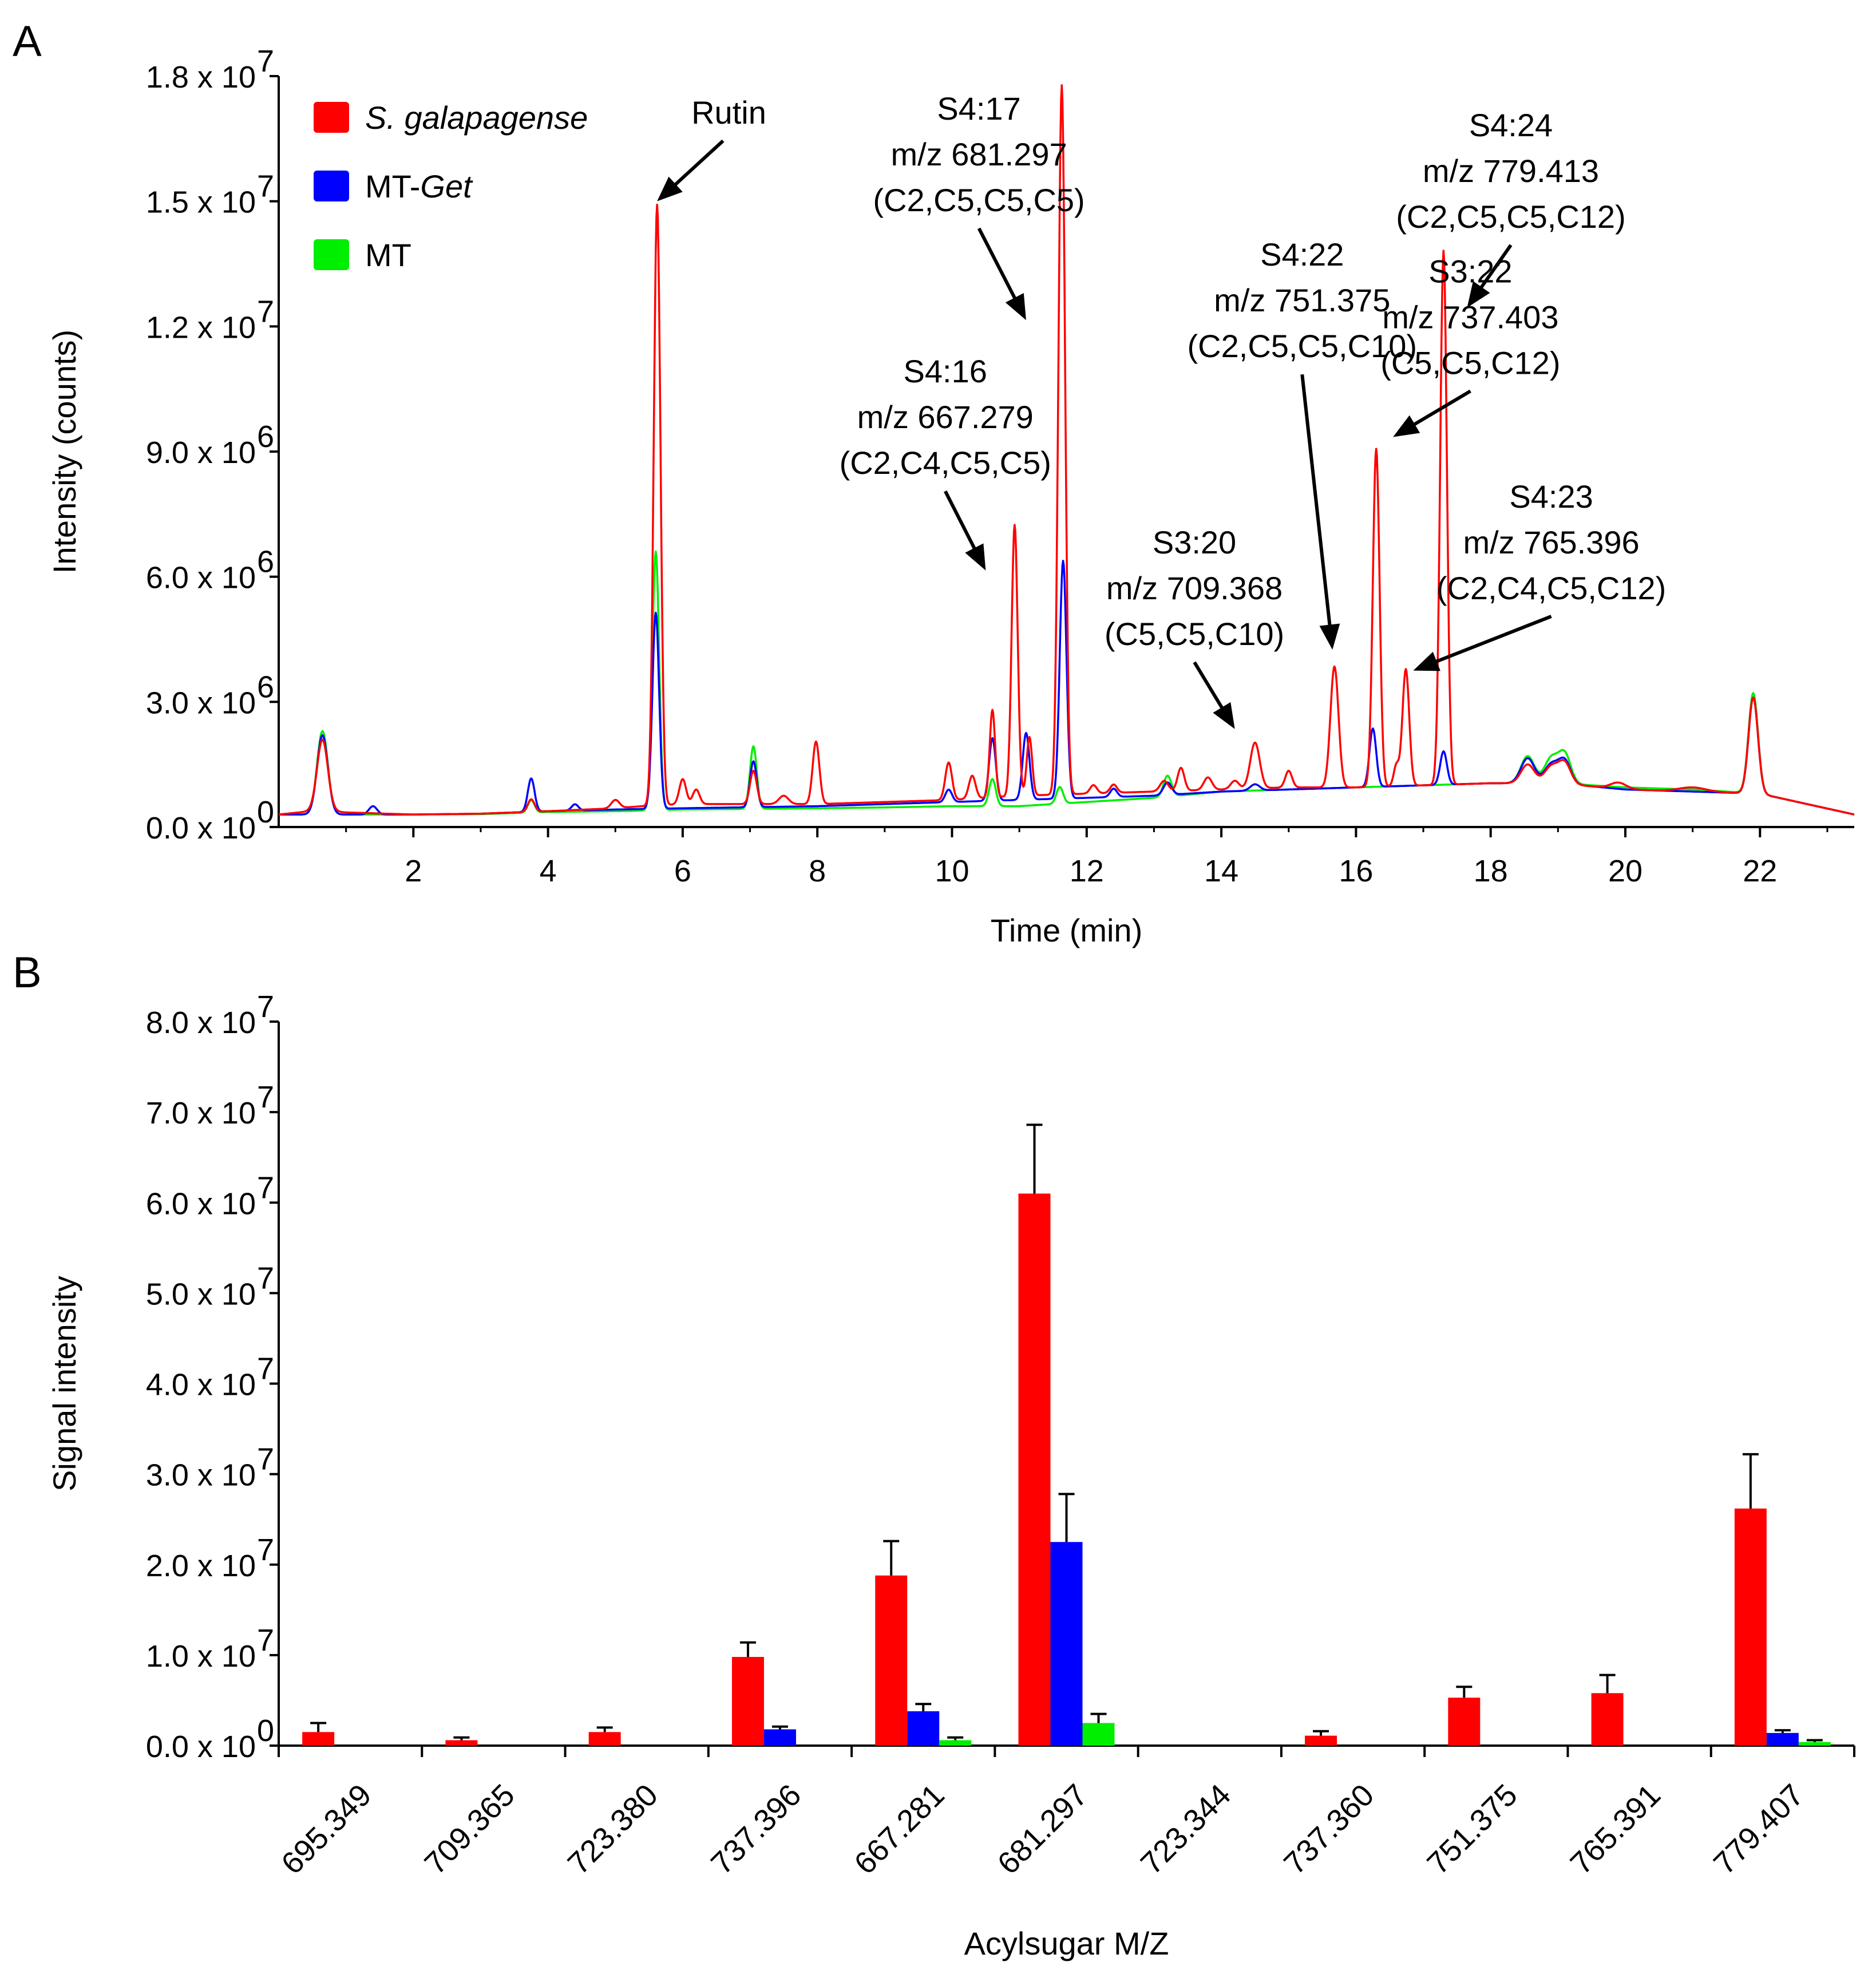  What do you see at coordinates (979, 200) in the screenshot?
I see `annotation-line: (C2,C5,C5,C5)` at bounding box center [979, 200].